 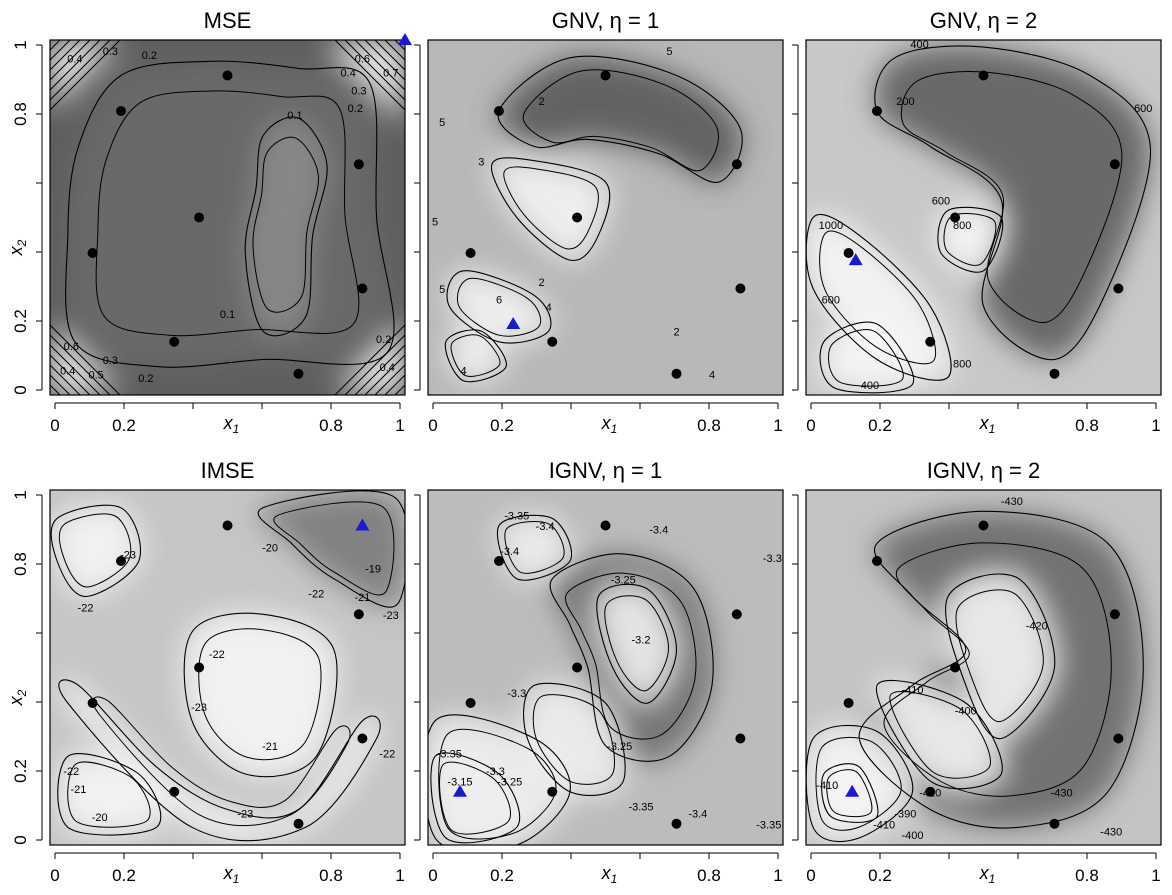 I want to click on panel-title: IGNV, η = 2, so click(x=984, y=470).